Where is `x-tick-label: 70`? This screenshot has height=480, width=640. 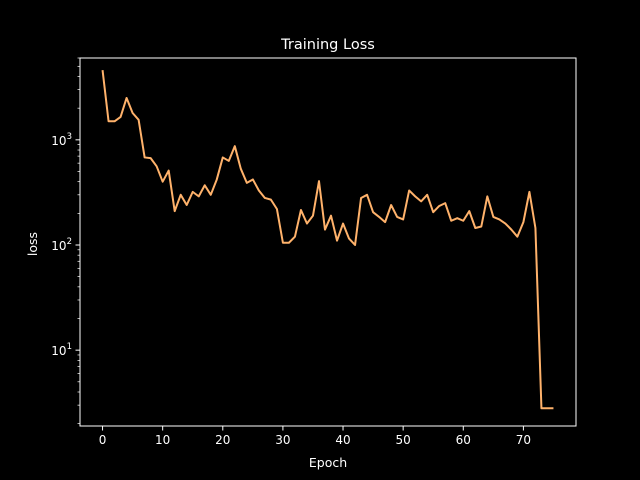 x-tick-label: 70 is located at coordinates (523, 440).